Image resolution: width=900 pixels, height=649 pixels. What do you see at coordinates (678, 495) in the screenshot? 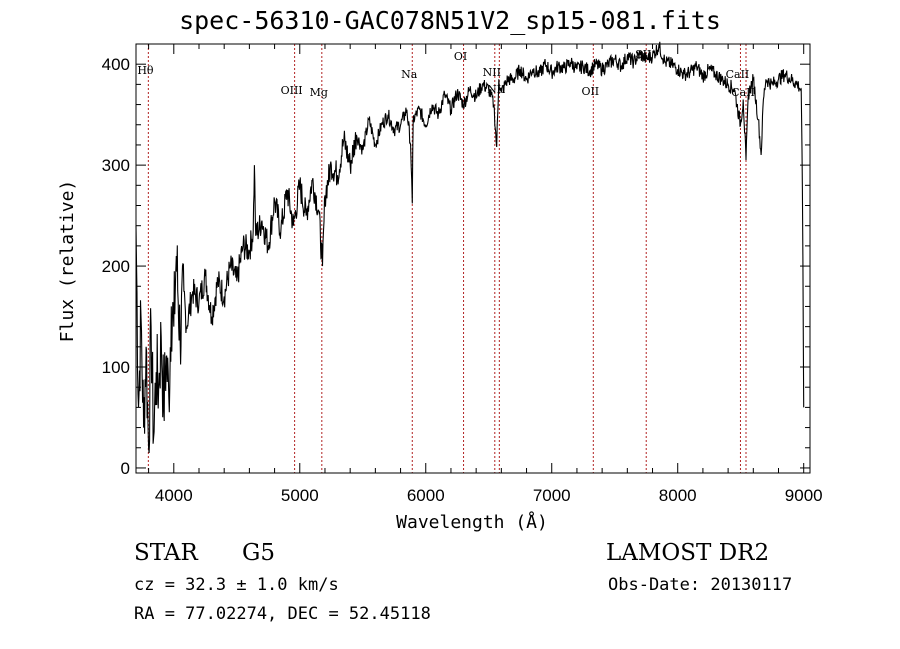
I see `x-tick-label: 8000` at bounding box center [678, 495].